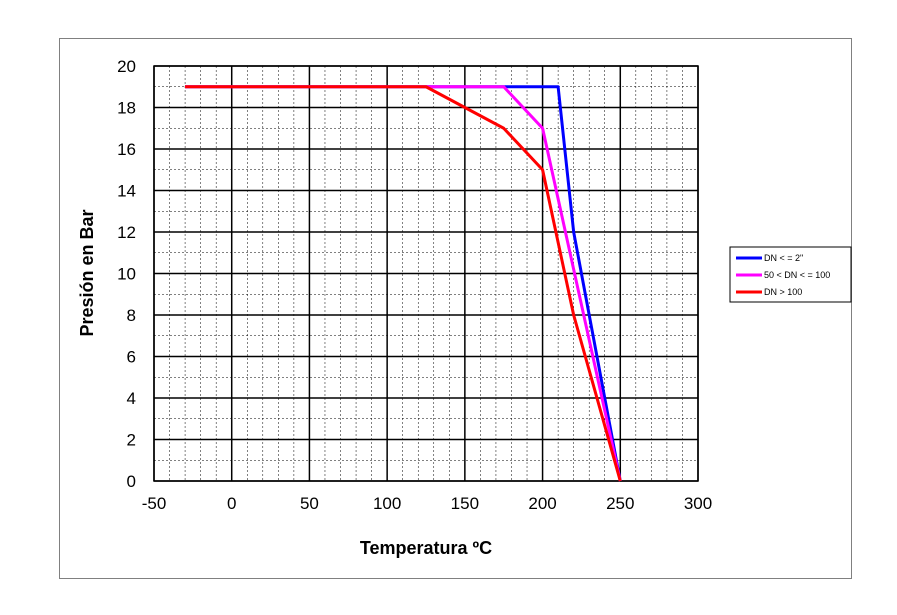  Describe the element at coordinates (131, 315) in the screenshot. I see `y-tick-label: 8` at that location.